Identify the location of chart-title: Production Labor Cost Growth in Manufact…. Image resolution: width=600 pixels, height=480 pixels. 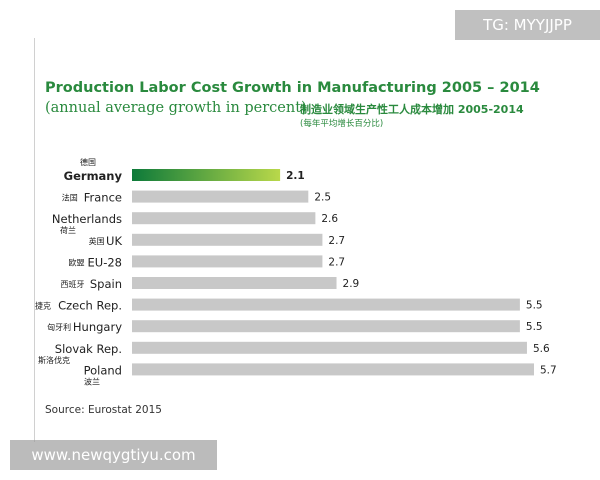
(292, 88).